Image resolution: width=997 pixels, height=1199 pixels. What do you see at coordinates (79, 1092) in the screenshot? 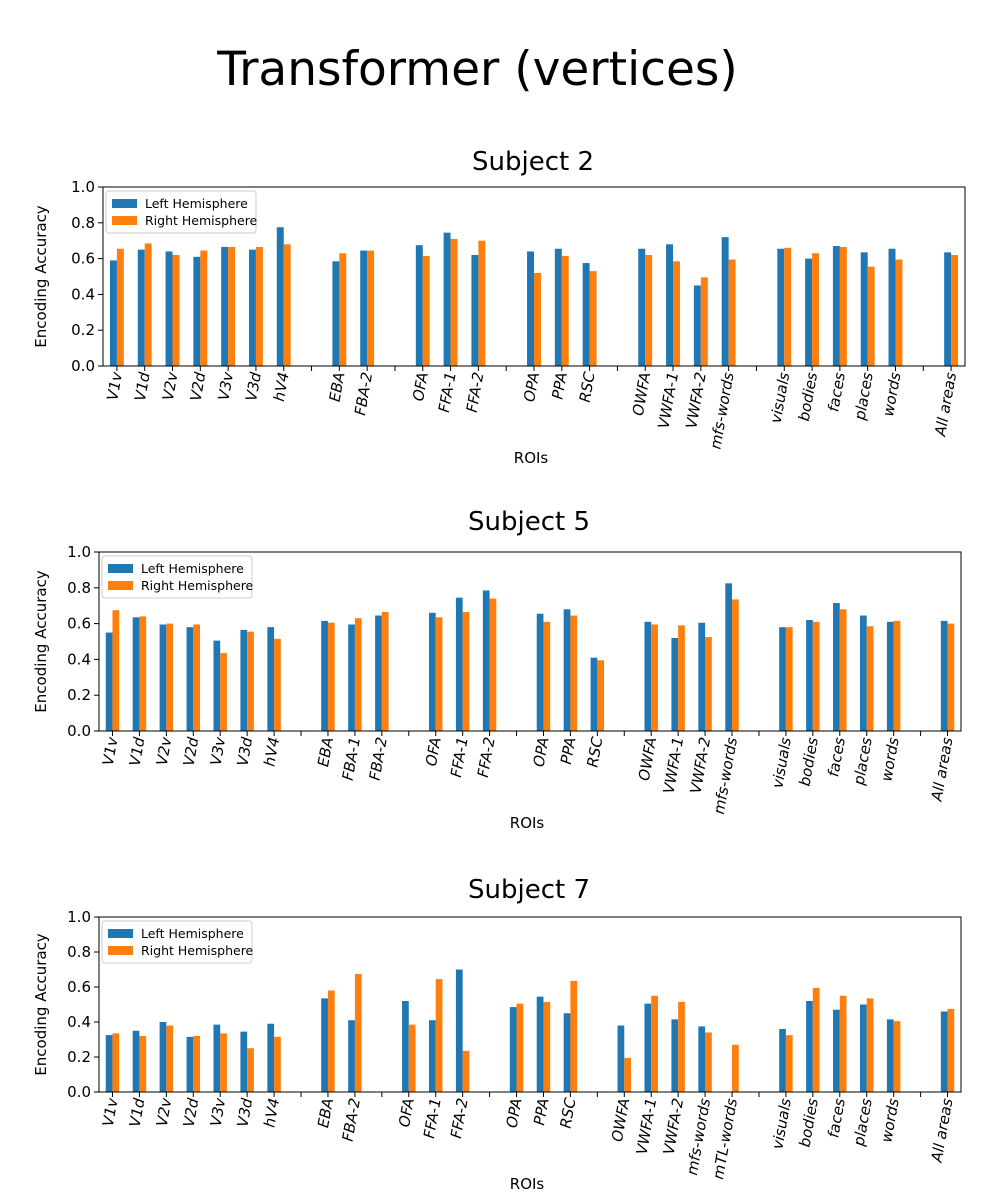
I see `y-tick-label: 0.0` at bounding box center [79, 1092].